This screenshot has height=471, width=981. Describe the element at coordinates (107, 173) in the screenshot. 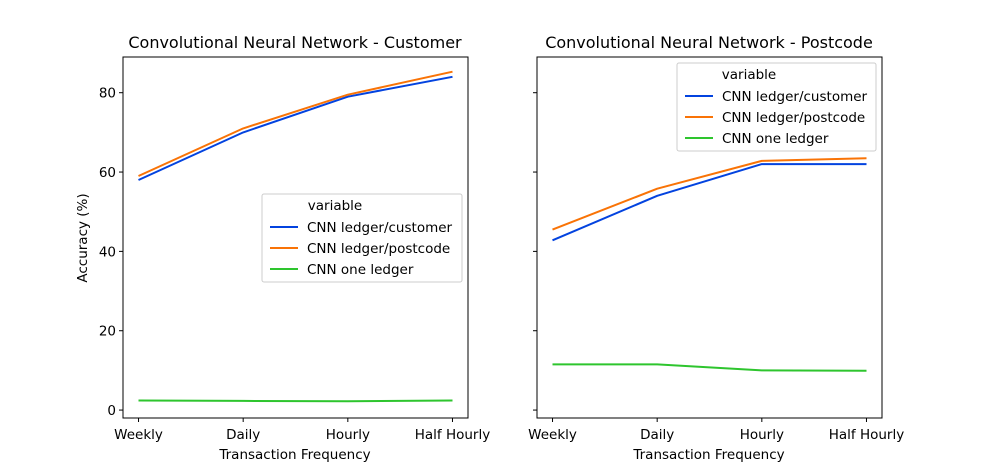

I see `y-tick-label-customer-60: 60` at that location.